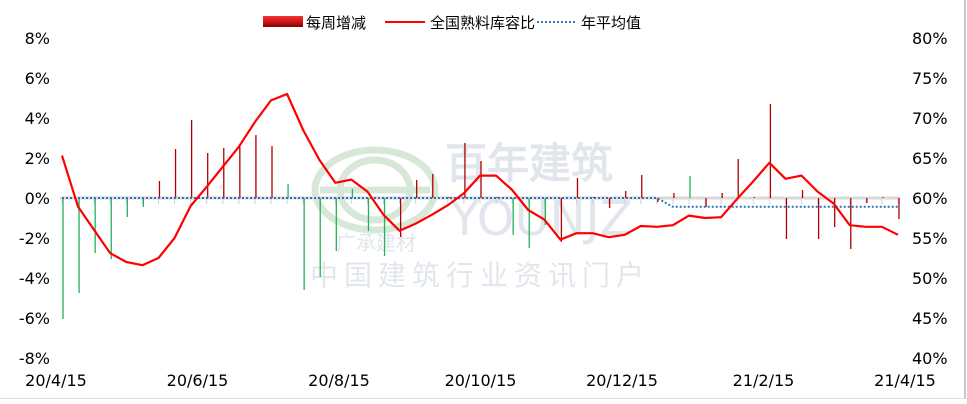 This screenshot has width=967, height=404. Describe the element at coordinates (930, 78) in the screenshot. I see `right-tick-label: 75%` at that location.